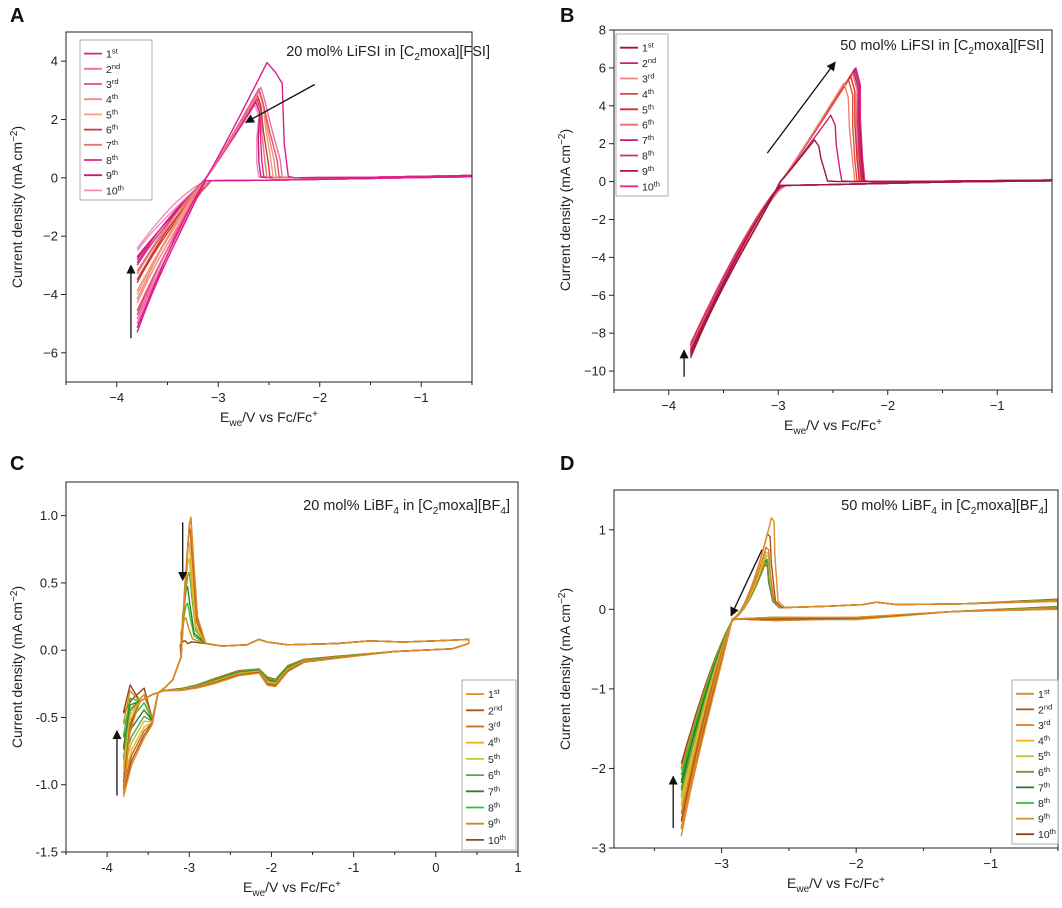  What do you see at coordinates (648, 171) in the screenshot?
I see `legend-label: 9th` at bounding box center [648, 171].